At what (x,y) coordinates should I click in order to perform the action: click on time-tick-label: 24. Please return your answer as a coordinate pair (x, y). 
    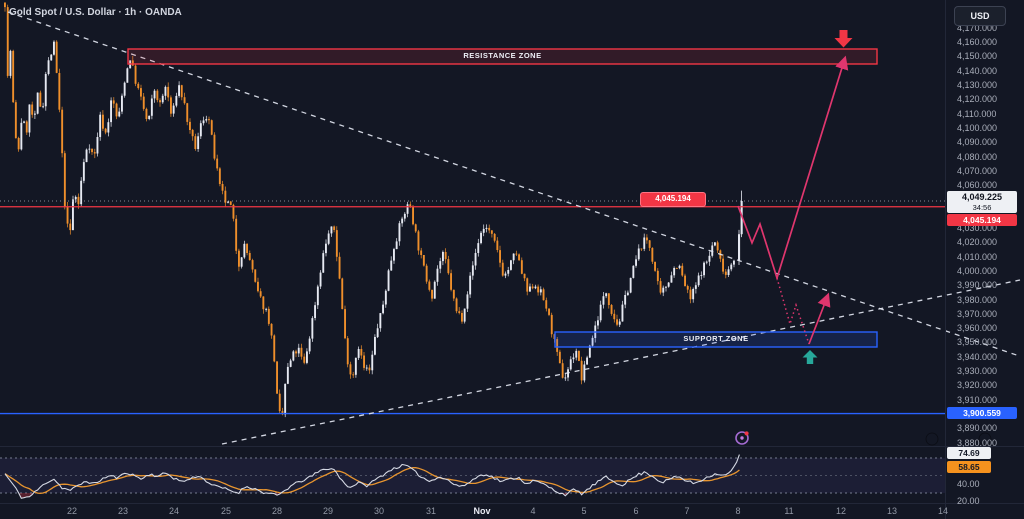
    Looking at the image, I should click on (174, 511).